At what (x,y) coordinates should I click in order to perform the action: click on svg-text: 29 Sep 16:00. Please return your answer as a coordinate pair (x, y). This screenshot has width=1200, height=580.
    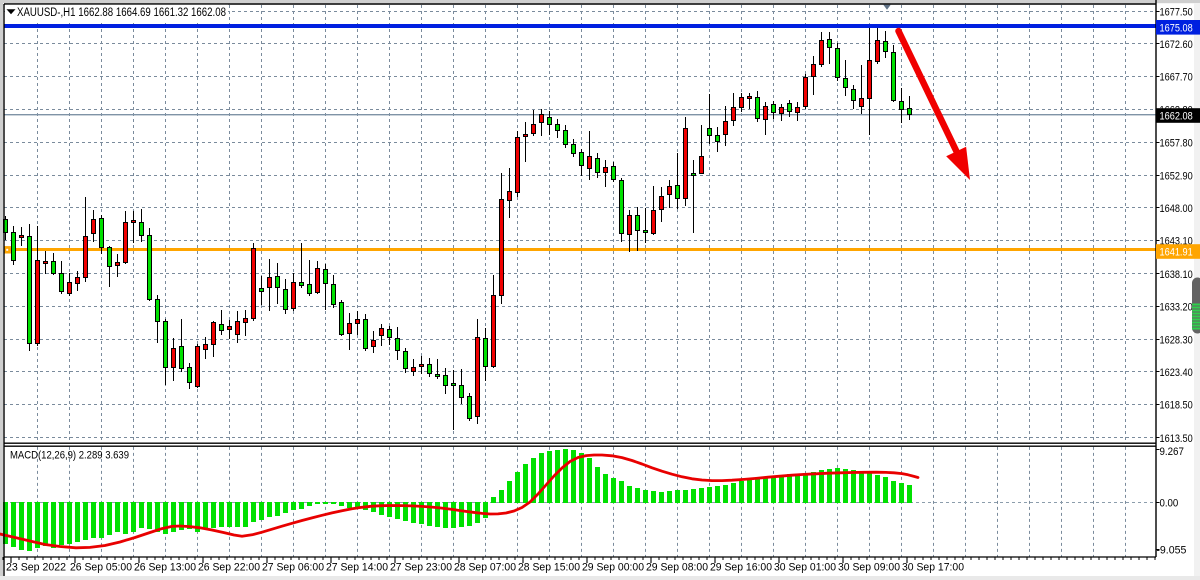
    Looking at the image, I should click on (741, 568).